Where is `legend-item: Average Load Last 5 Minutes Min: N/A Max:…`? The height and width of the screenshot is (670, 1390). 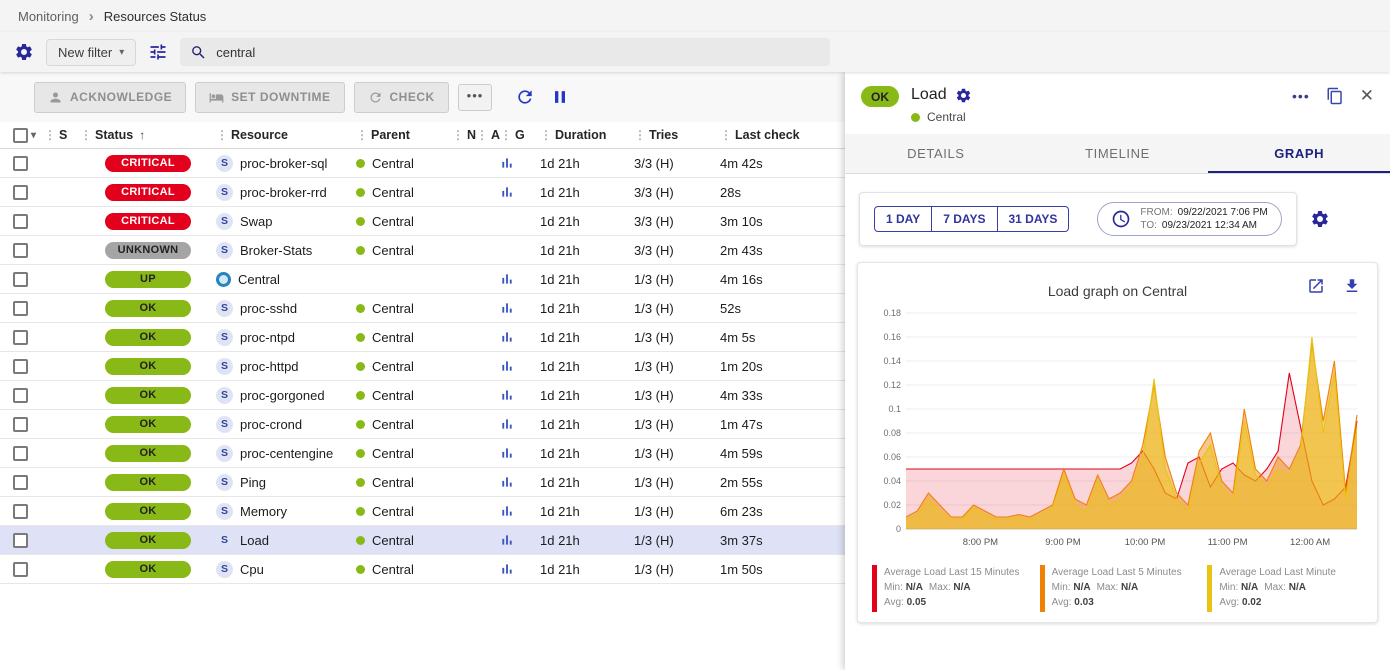 legend-item: Average Load Last 5 Minutes Min: N/A Max:… is located at coordinates (1117, 588).